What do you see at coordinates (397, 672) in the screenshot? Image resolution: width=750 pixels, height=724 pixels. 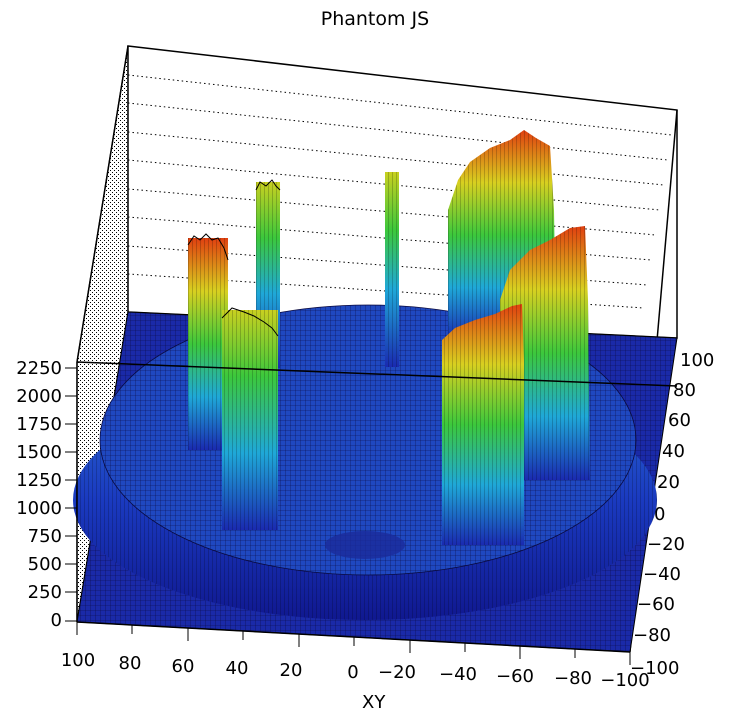 I see `x-tick-label: −20` at bounding box center [397, 672].